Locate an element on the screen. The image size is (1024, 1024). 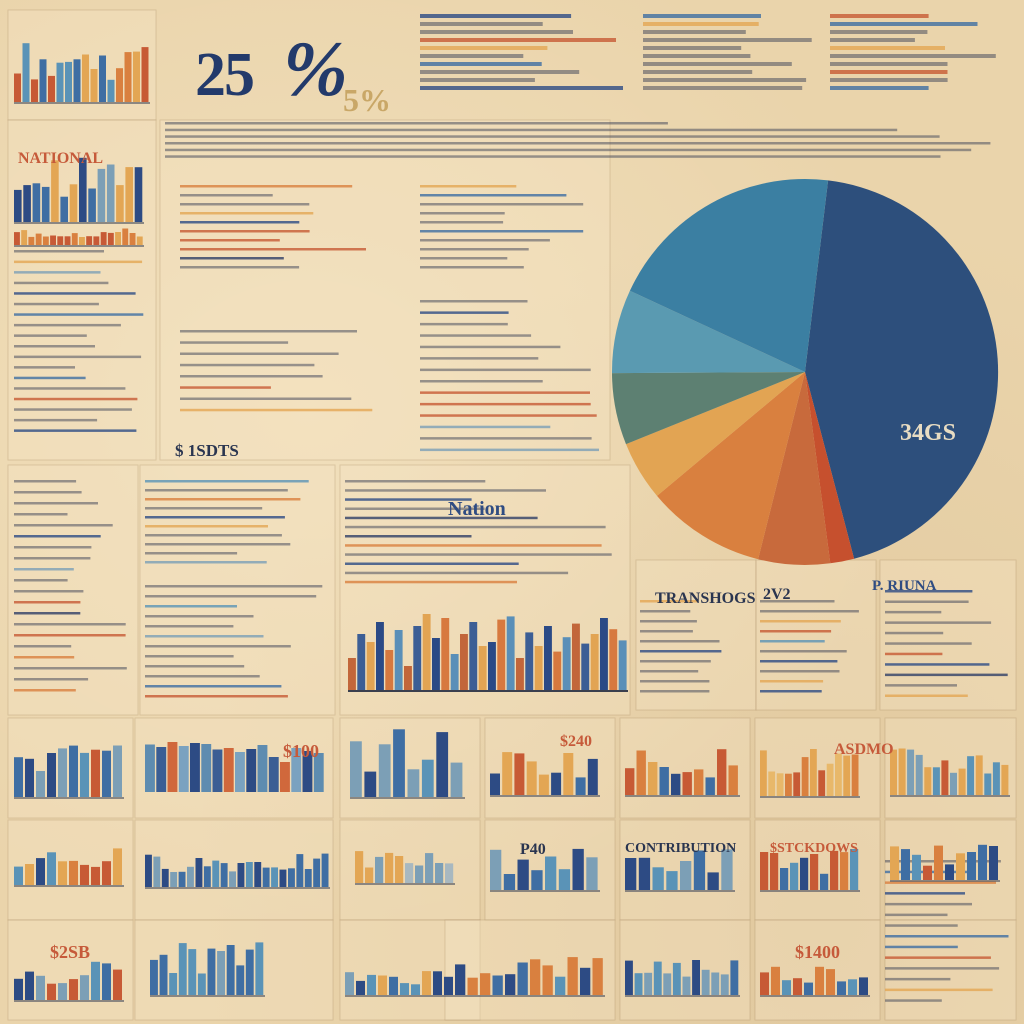
panel is located at coordinates (237, 590).